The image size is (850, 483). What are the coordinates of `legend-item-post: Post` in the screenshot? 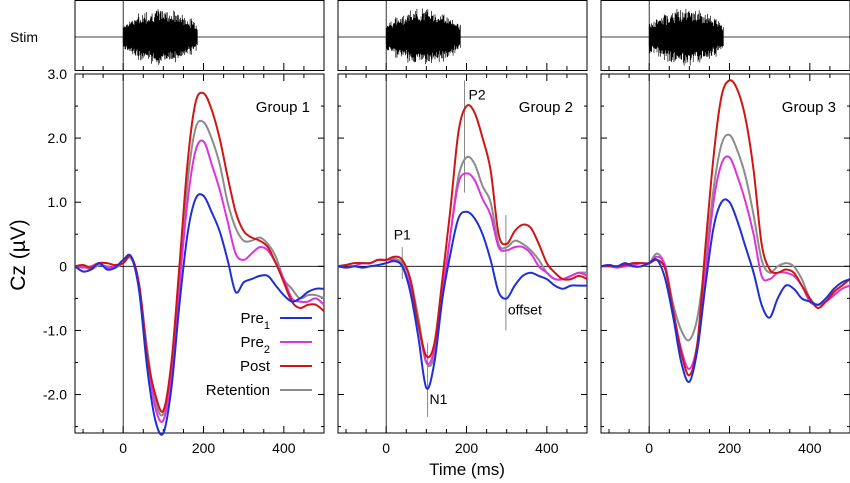 It's located at (276, 366).